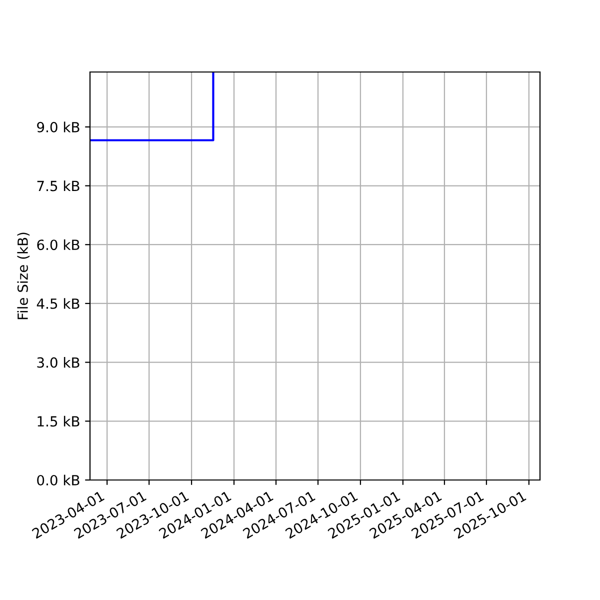 Image resolution: width=600 pixels, height=600 pixels. I want to click on y-axis-title: File Size (kB), so click(23, 276).